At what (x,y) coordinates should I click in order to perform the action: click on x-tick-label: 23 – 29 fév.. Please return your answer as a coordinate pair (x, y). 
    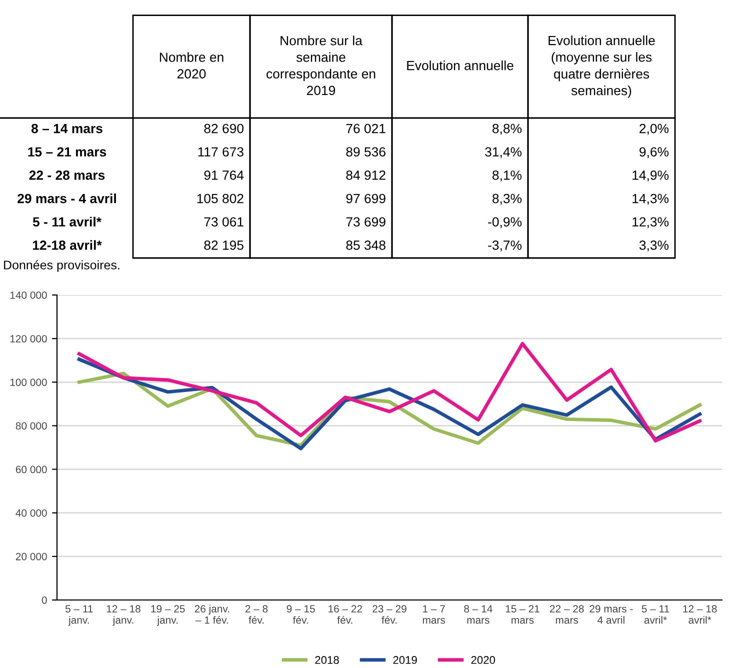
    Looking at the image, I should click on (389, 614).